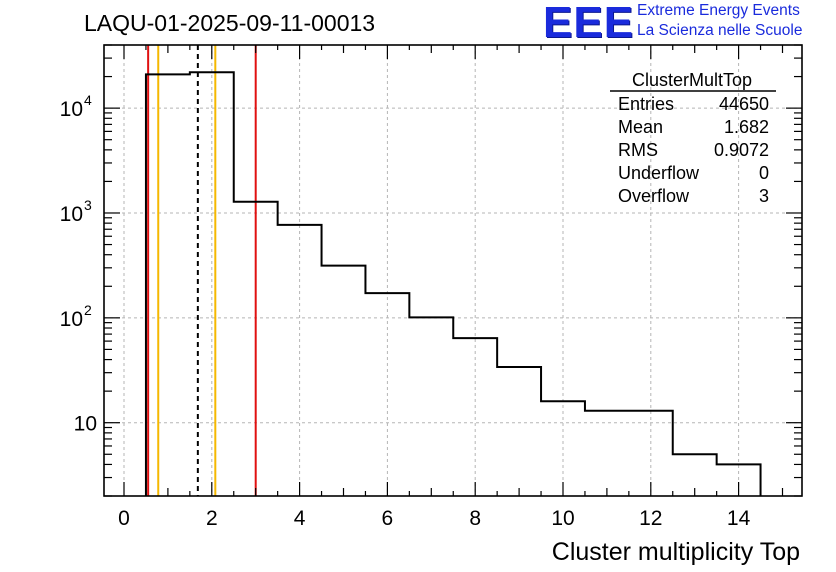 Image resolution: width=836 pixels, height=572 pixels. What do you see at coordinates (562, 518) in the screenshot?
I see `x-tick-label: 10` at bounding box center [562, 518].